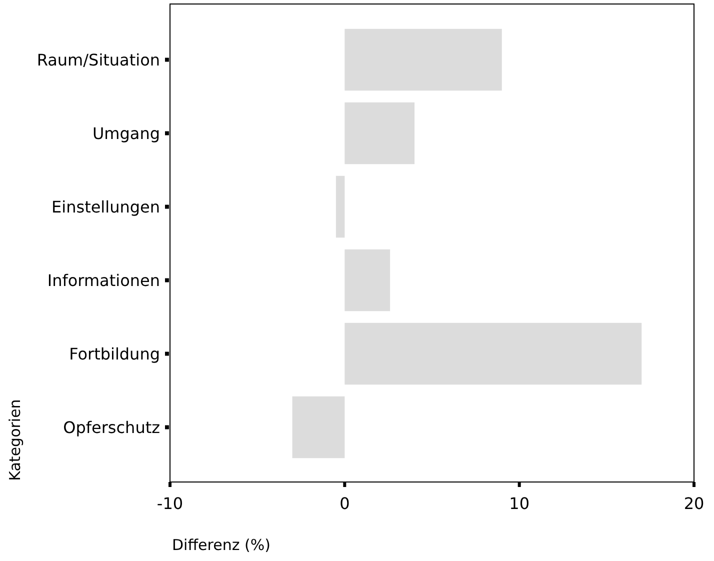  What do you see at coordinates (126, 133) in the screenshot?
I see `y-tick-label: Umgang` at bounding box center [126, 133].